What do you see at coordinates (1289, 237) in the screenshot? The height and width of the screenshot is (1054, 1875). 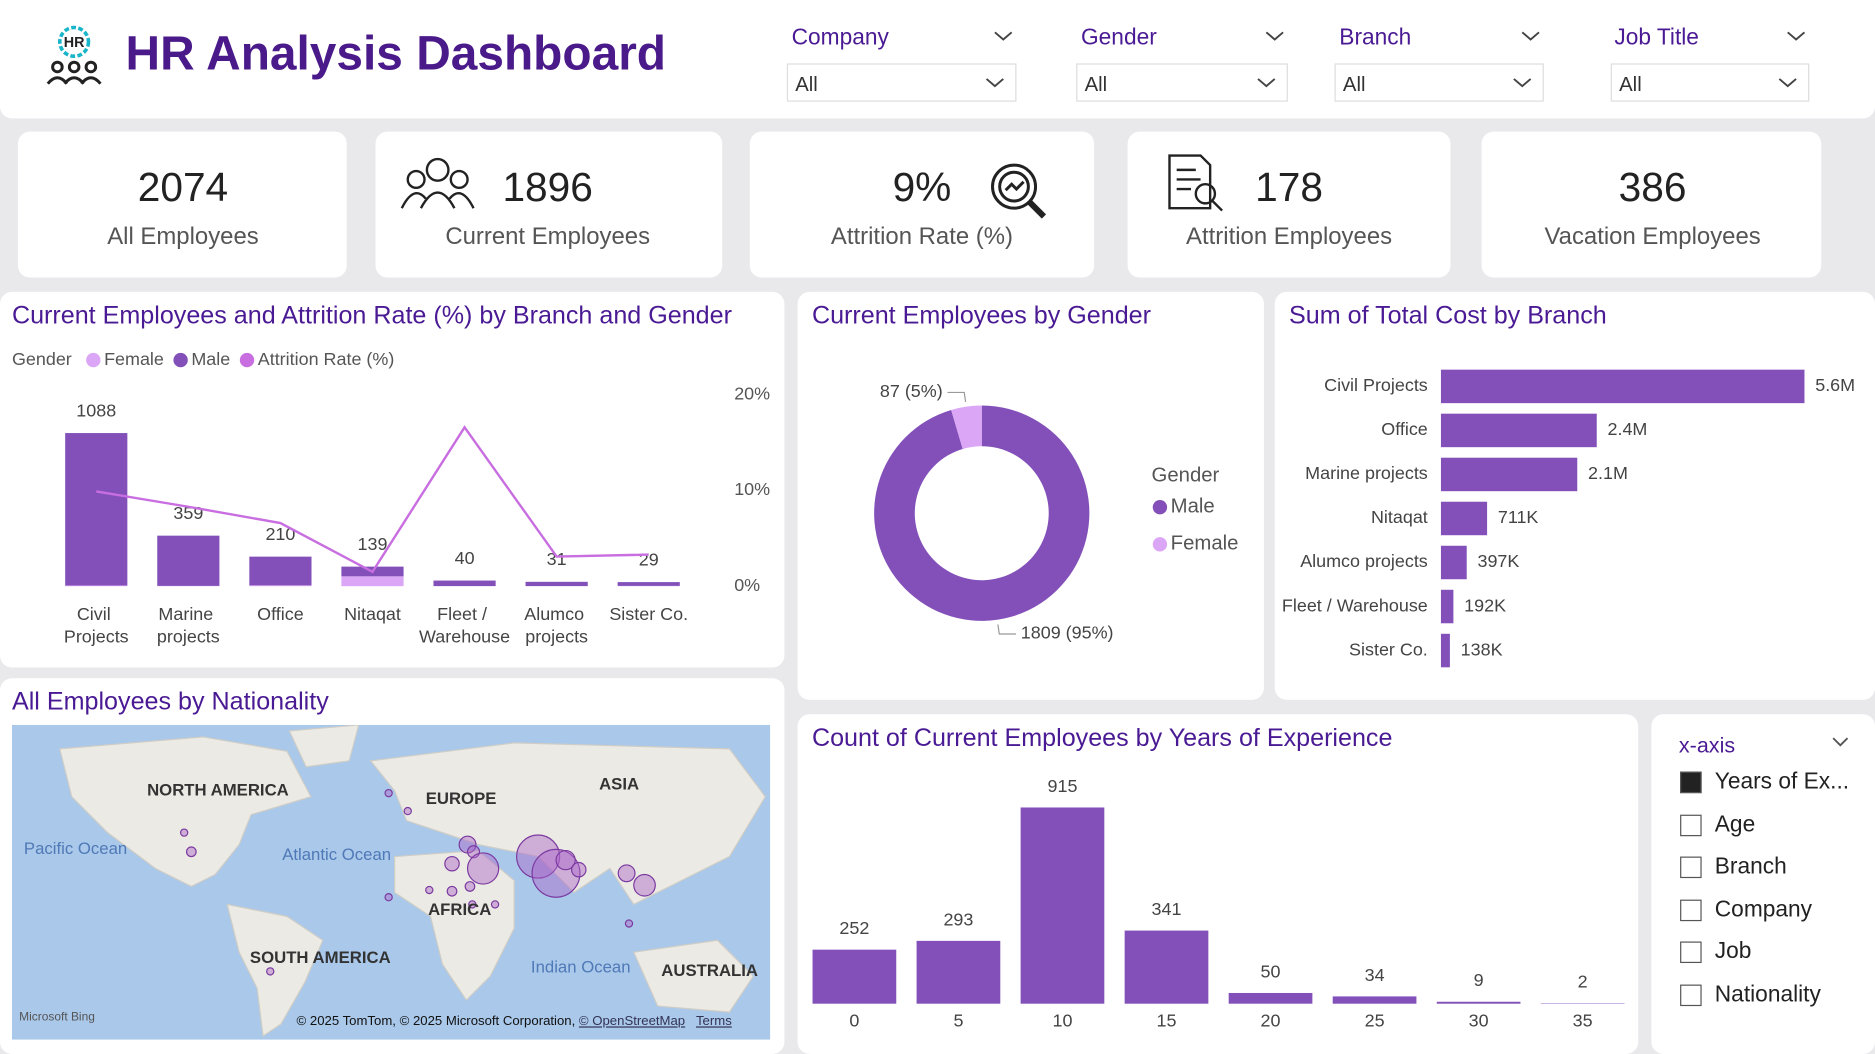 I see `kpi-label: Attrition Employees` at bounding box center [1289, 237].